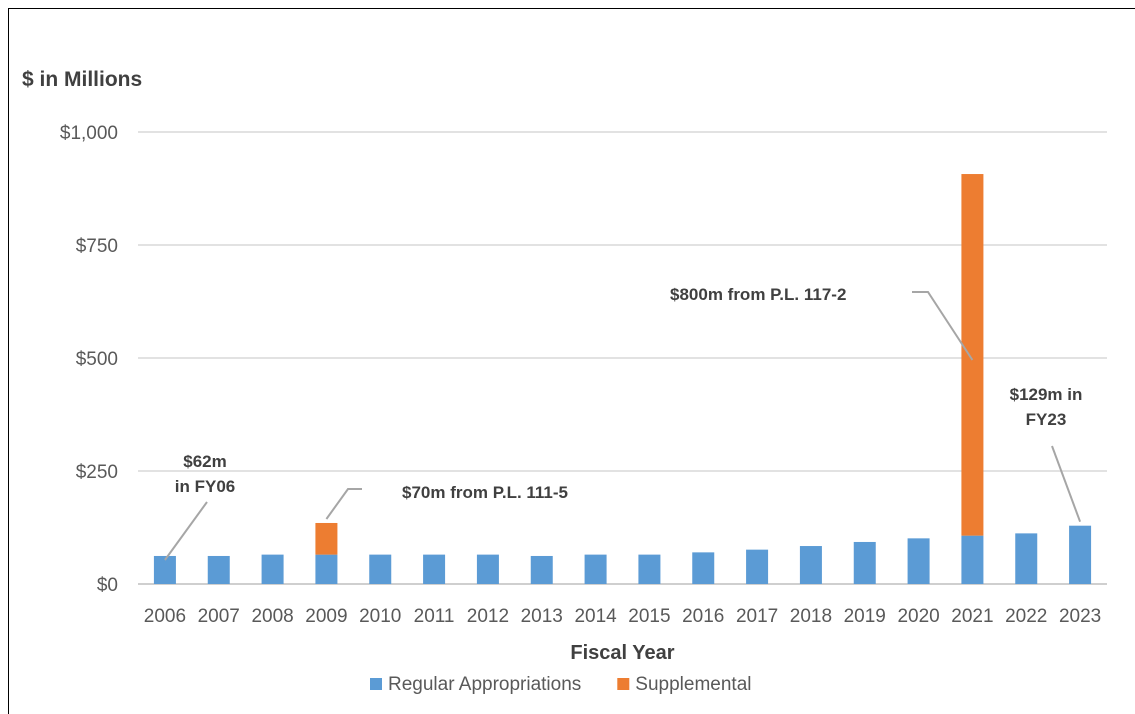  Describe the element at coordinates (380, 616) in the screenshot. I see `x-tick-label: 2010` at that location.